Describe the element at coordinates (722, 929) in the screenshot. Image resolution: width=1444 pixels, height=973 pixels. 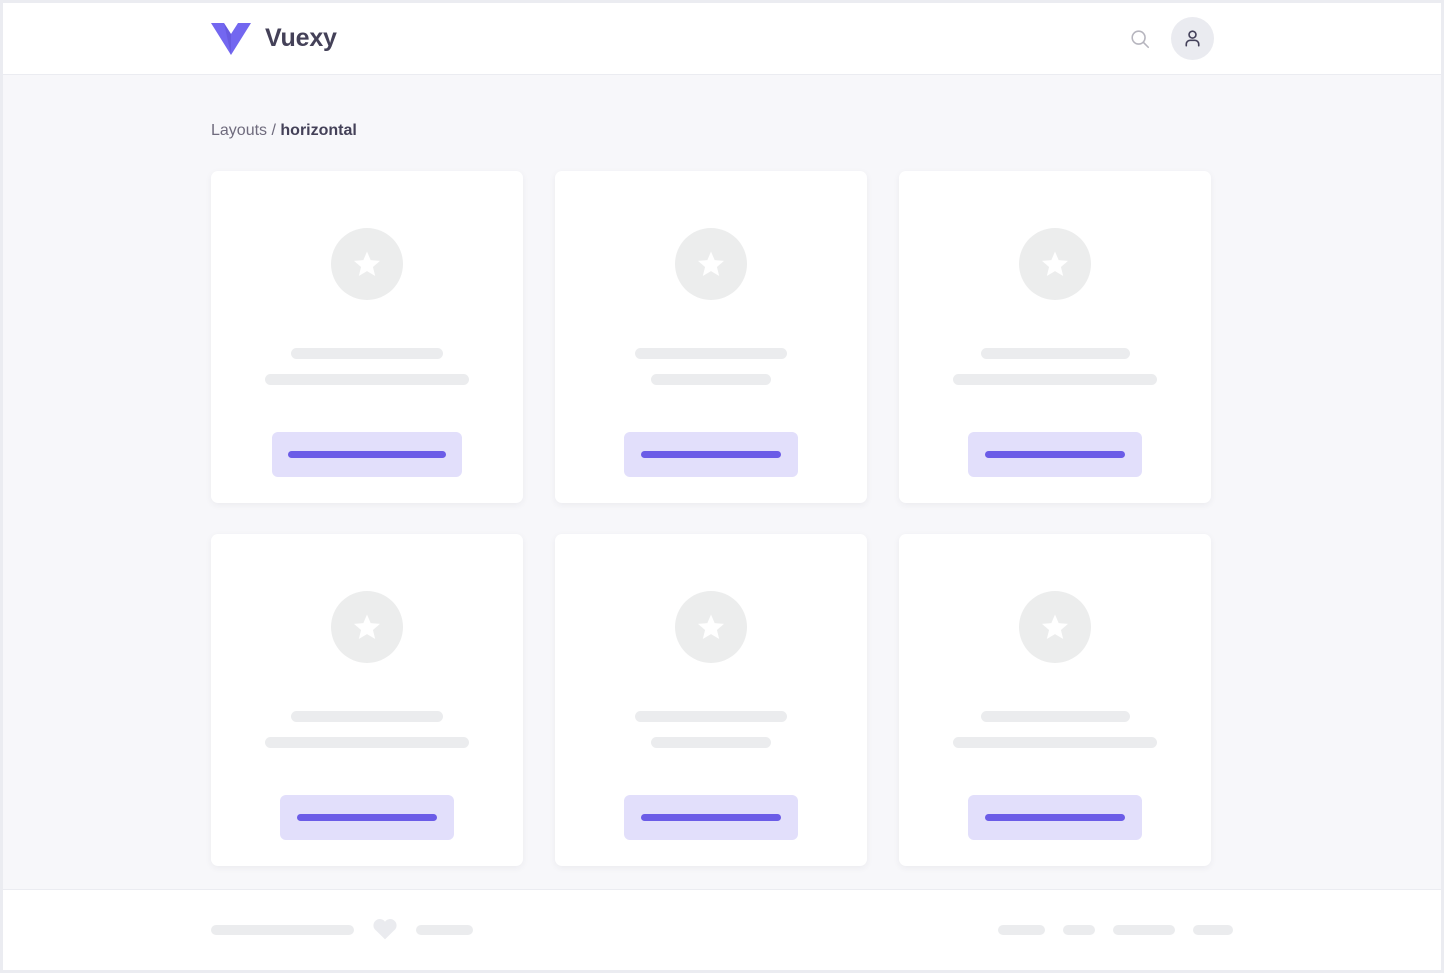
I see `app-footer` at that location.